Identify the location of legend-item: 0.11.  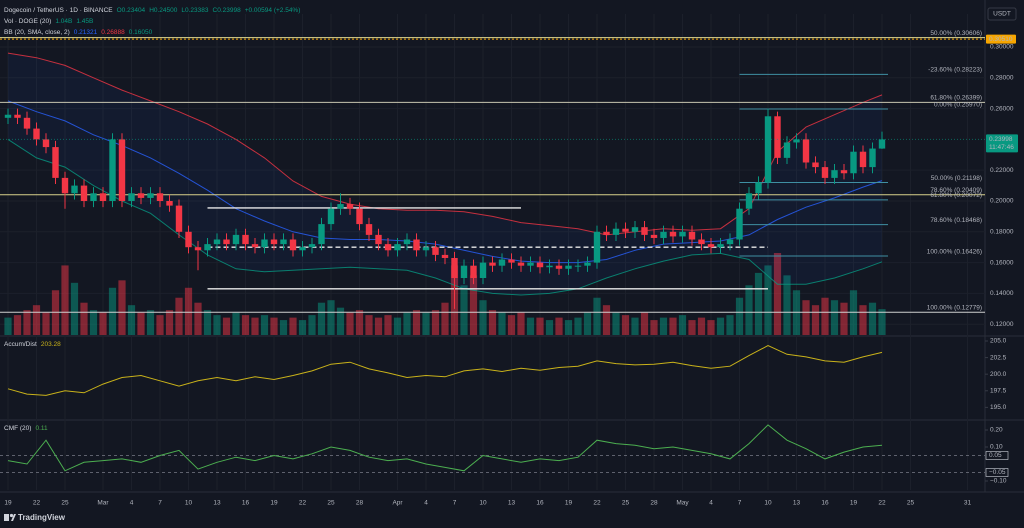
(41, 428).